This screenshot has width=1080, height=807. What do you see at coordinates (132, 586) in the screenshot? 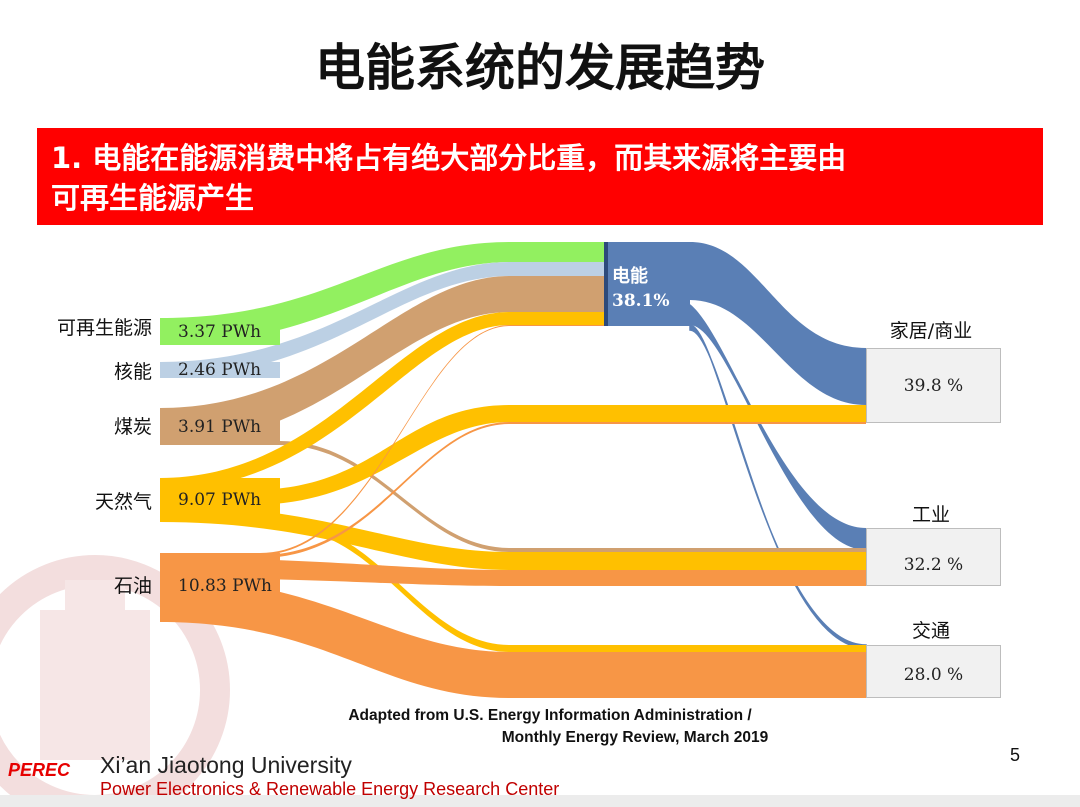
I see `source-label-oil: 石油` at bounding box center [132, 586].